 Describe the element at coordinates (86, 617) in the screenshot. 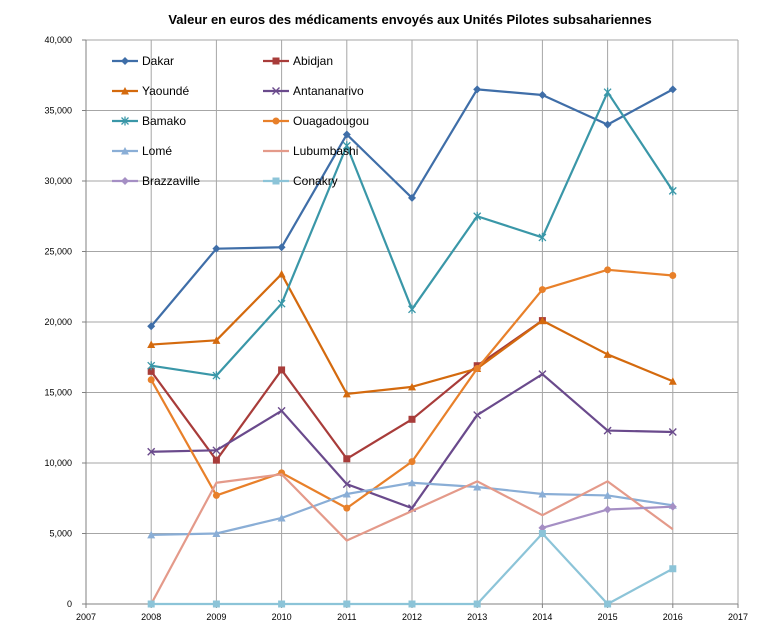

I see `x-tick-label: 2007` at that location.